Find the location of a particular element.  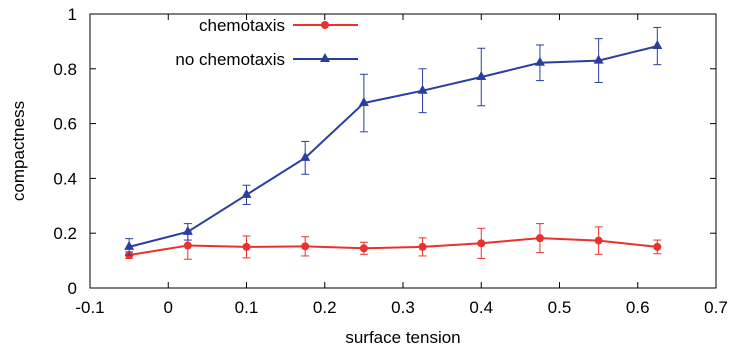

legend-label-no-chemotaxis: no chemotaxis is located at coordinates (230, 59).